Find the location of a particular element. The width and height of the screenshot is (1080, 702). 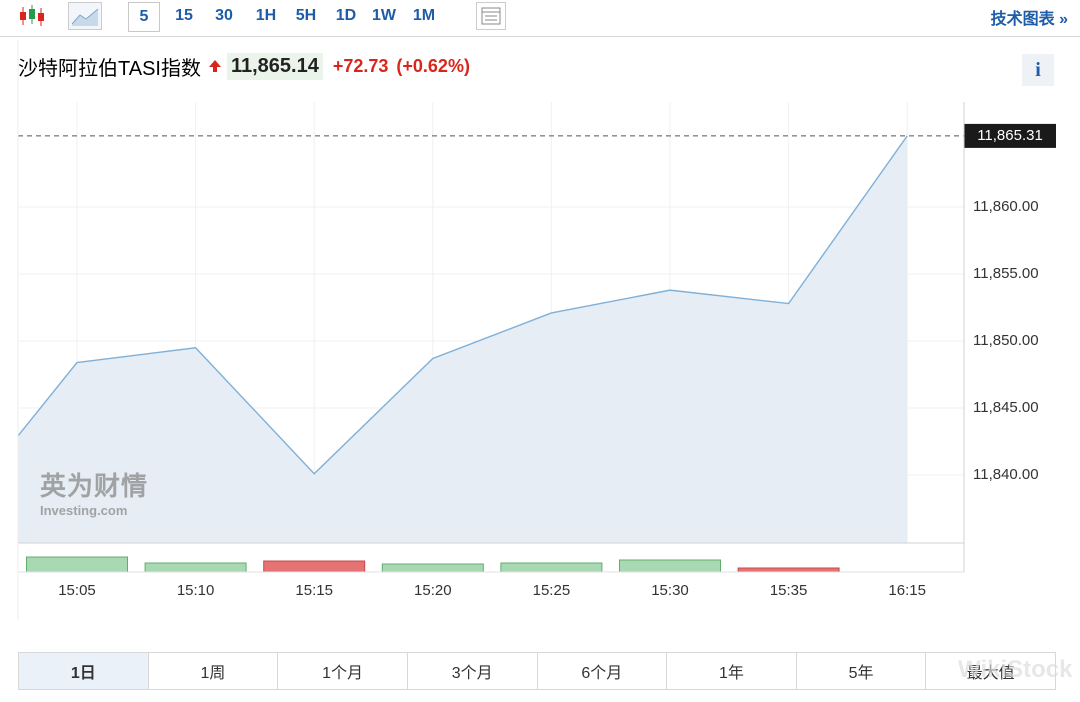

watermark: 英为财情 Investing.com is located at coordinates (94, 492).